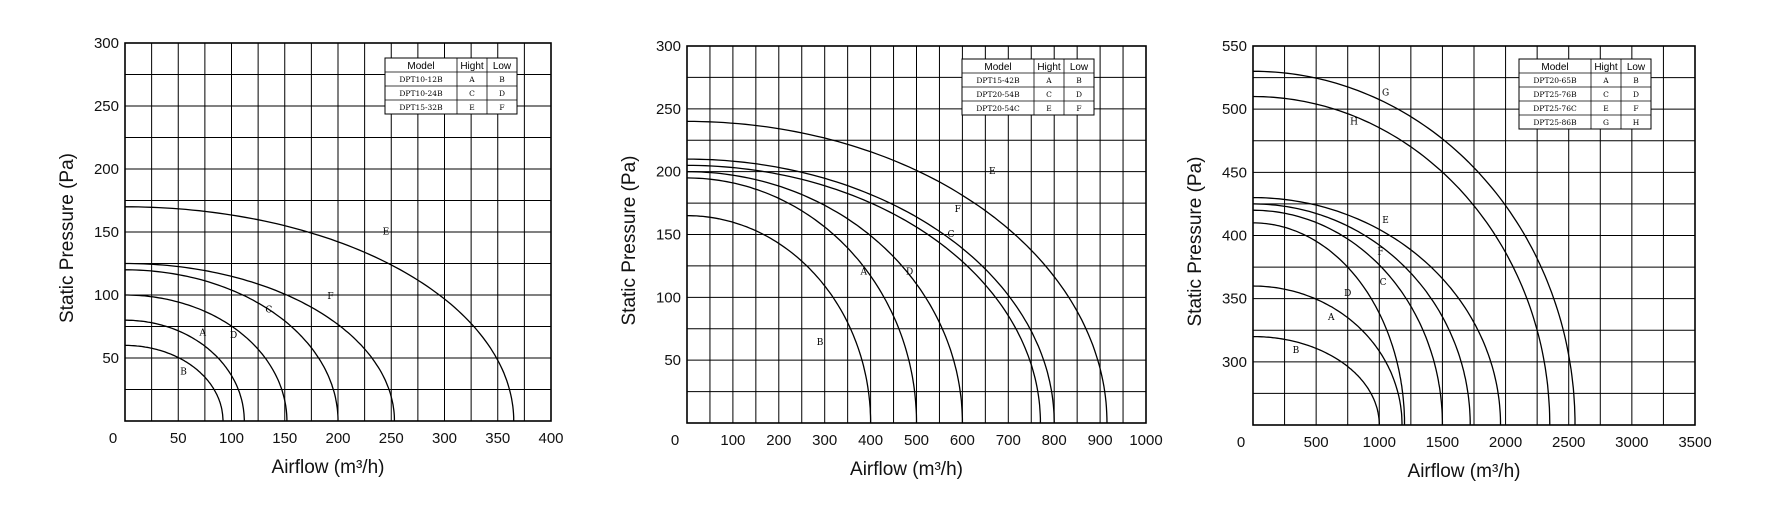 This screenshot has width=1767, height=514. Describe the element at coordinates (998, 94) in the screenshot. I see `legend-cell: DPT20-54B` at that location.